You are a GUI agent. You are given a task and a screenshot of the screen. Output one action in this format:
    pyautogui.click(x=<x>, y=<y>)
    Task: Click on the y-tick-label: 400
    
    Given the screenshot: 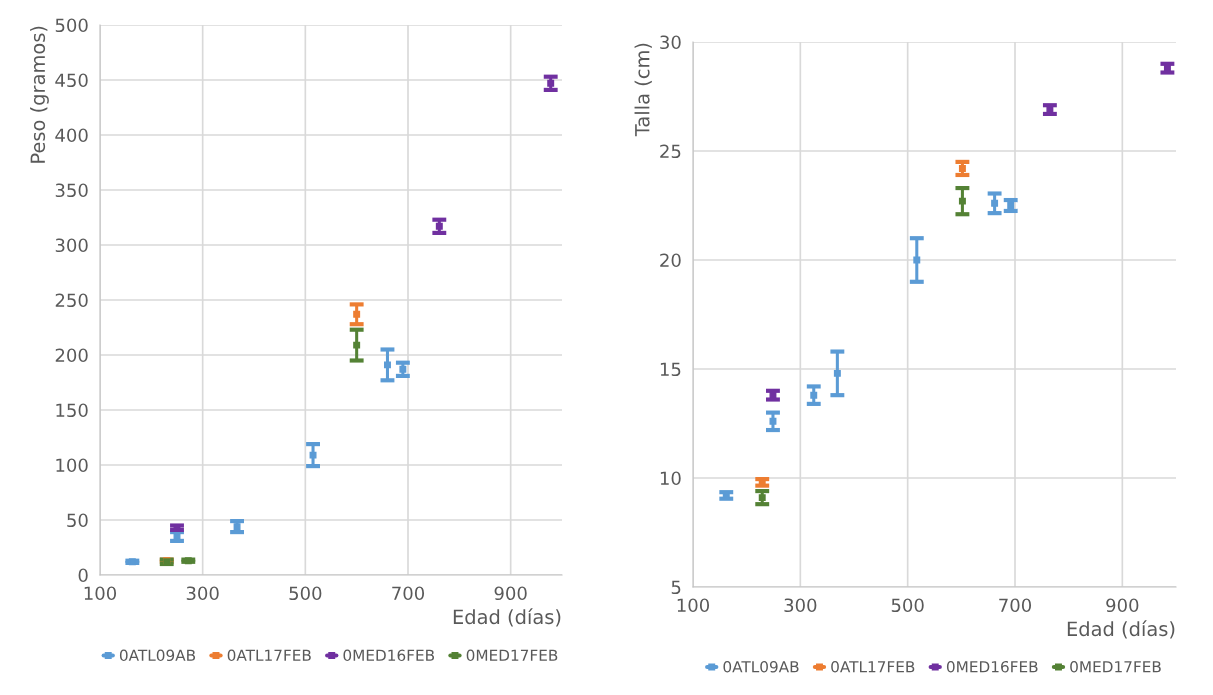 What is the action you would take?
    pyautogui.click(x=71, y=135)
    